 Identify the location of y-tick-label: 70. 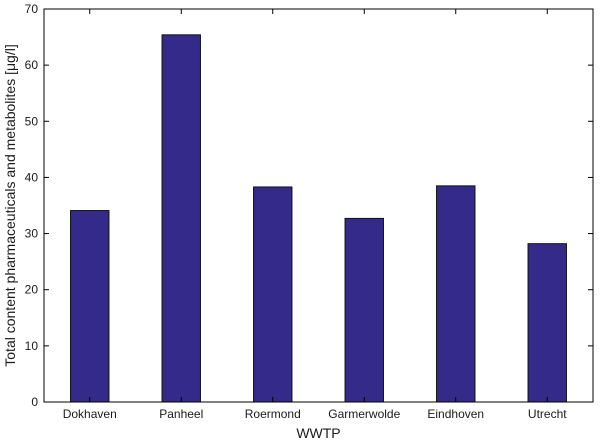
(32, 9).